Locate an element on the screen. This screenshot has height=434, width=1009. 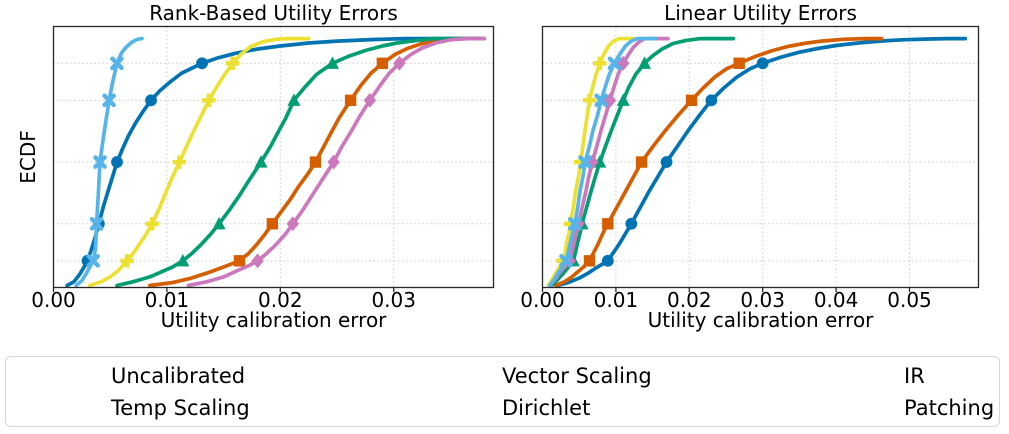
markers-uncalibrated is located at coordinates (685, 162).